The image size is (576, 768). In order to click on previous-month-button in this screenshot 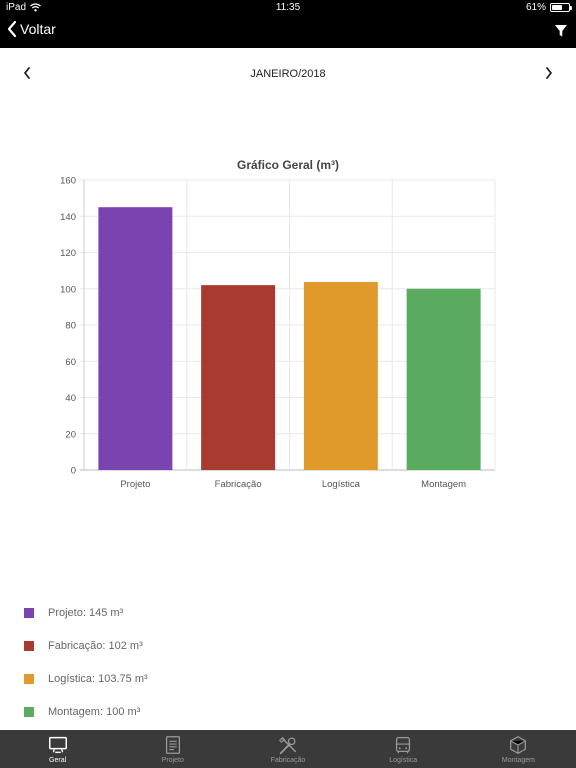, I will do `click(27, 75)`.